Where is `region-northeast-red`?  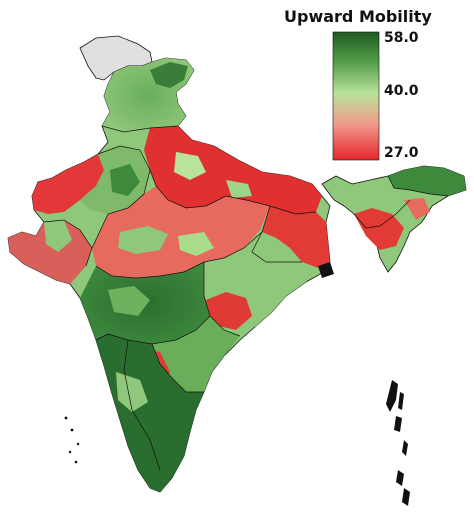
region-northeast-red is located at coordinates (379, 229).